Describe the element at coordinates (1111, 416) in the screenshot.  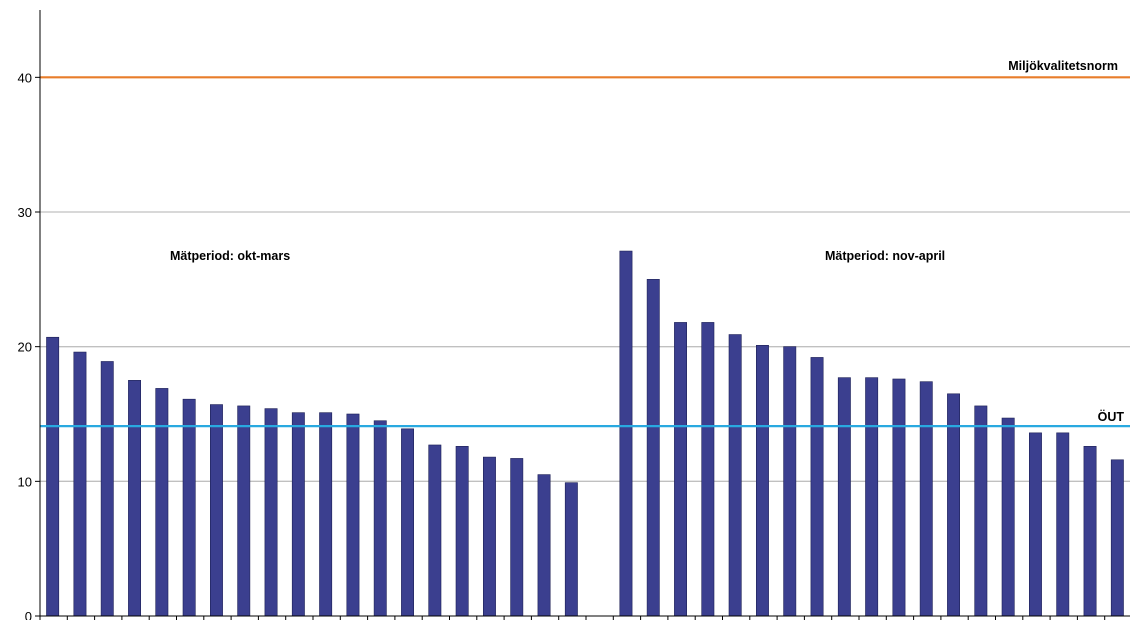
I see `reference-label-out: ÖUT` at that location.